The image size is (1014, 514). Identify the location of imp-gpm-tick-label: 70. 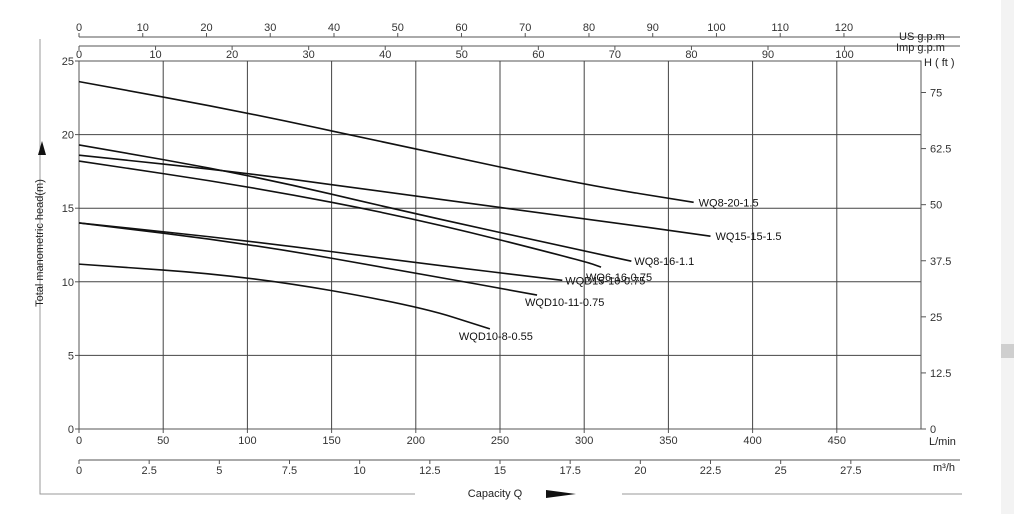
(615, 55).